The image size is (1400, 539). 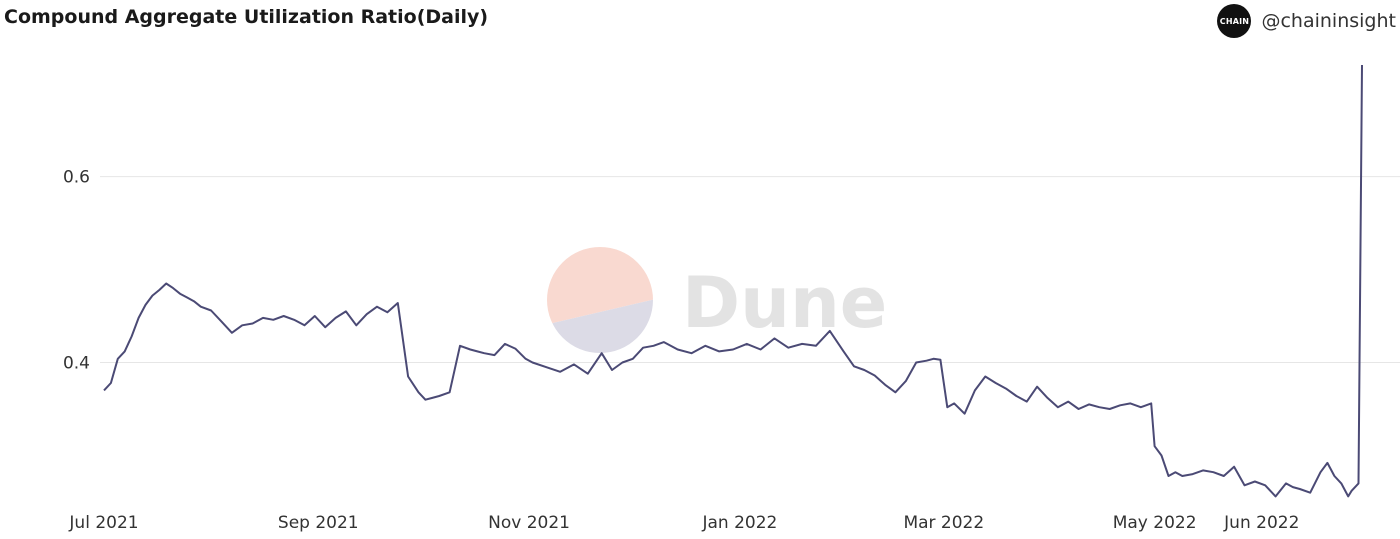 I want to click on y-axis: 0.4 0.6, so click(x=76, y=271).